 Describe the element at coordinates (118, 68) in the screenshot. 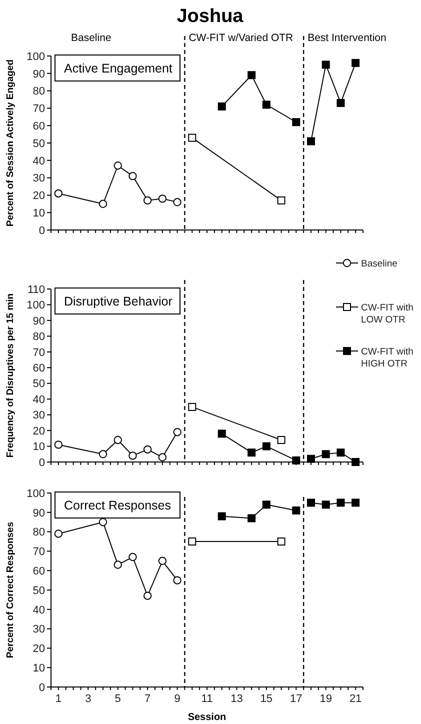

I see `annotation: Active Engagement` at that location.